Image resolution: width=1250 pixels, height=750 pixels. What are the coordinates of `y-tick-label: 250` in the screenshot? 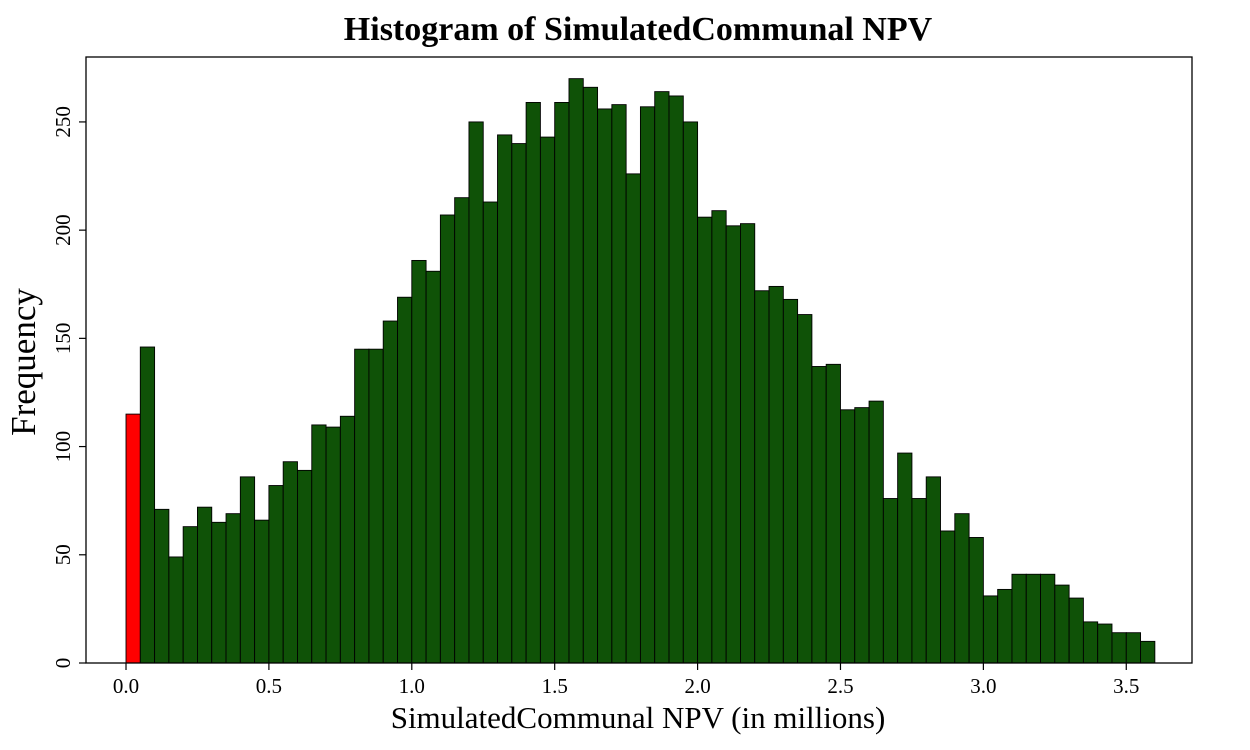 It's located at (63, 122).